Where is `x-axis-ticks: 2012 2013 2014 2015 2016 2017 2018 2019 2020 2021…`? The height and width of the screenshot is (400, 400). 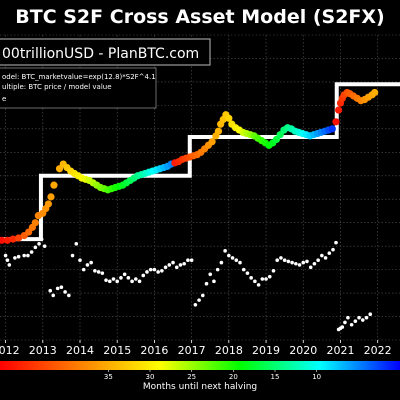
x-axis-ticks: 2012 2013 2014 2015 2016 2017 2018 2019 2020 2021… is located at coordinates (196, 348).